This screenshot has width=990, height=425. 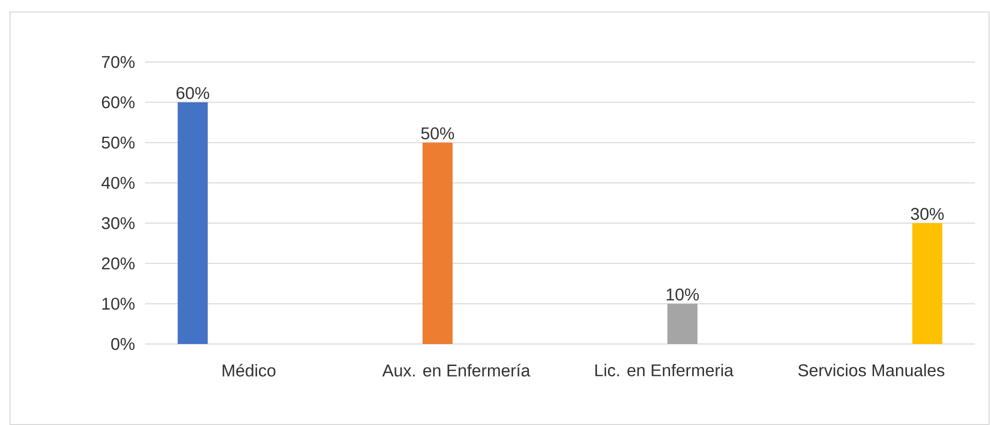 I want to click on y-tick-label: 10%, so click(x=118, y=304).